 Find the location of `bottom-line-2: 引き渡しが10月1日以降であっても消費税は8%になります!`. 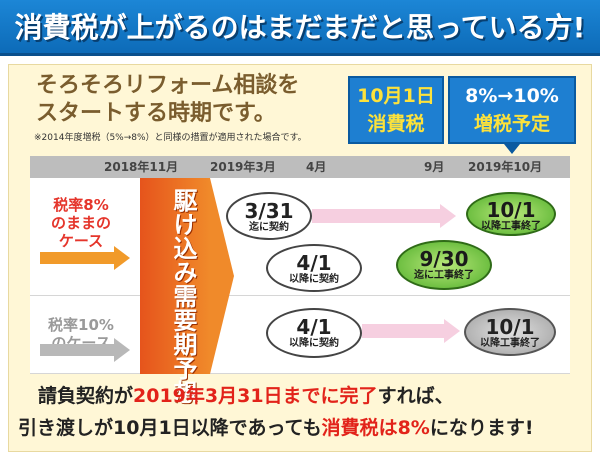

bottom-line-2: 引き渡しが10月1日以降であっても消費税は8%になります! is located at coordinates (298, 428).